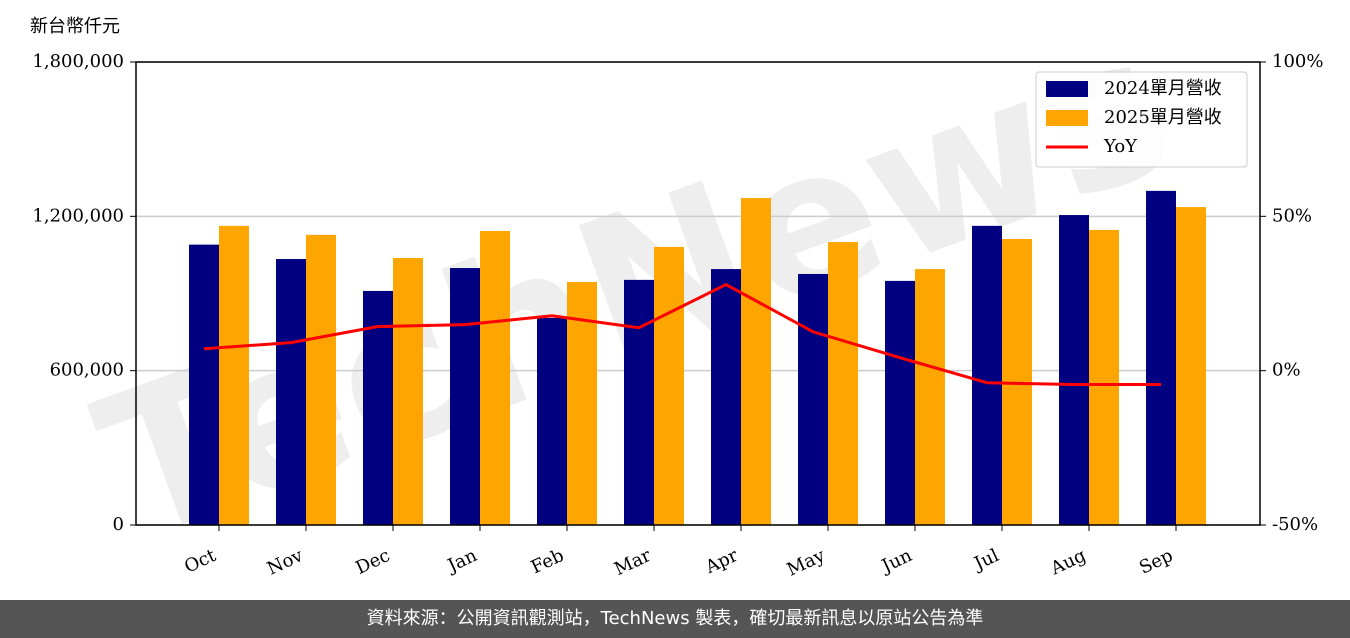 The image size is (1350, 638). I want to click on y2-tick-label: 0%, so click(1286, 370).